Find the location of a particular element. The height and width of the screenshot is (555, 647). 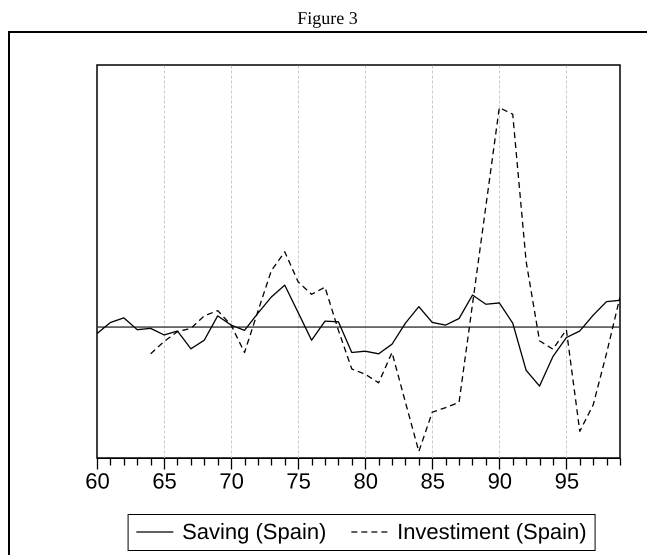

x-tick-label: 85 is located at coordinates (432, 481).